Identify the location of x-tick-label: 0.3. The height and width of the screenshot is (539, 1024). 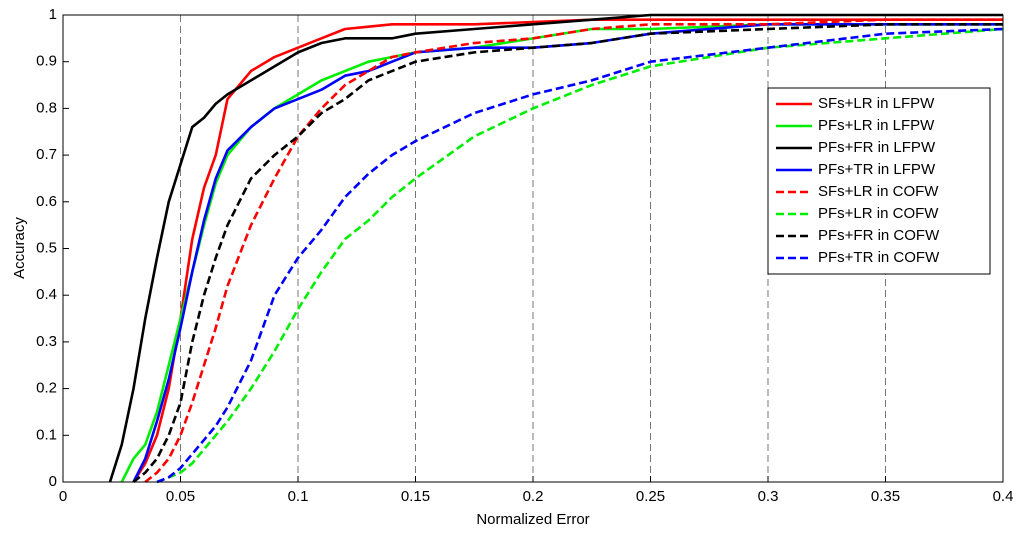
(768, 496).